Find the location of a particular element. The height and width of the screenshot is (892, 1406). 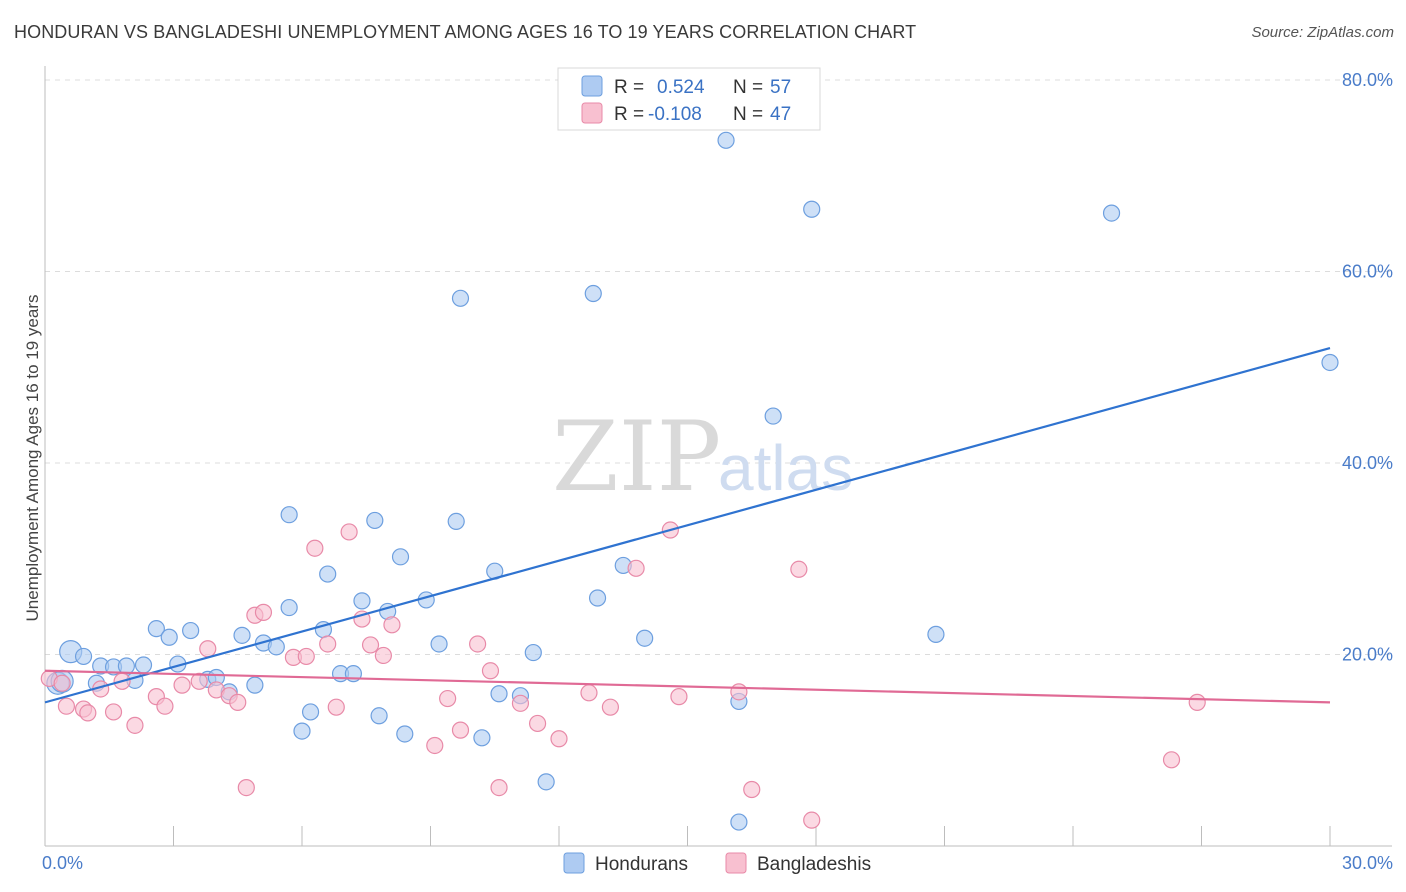

bottom-legend-swatch-hondurans is located at coordinates (574, 863).